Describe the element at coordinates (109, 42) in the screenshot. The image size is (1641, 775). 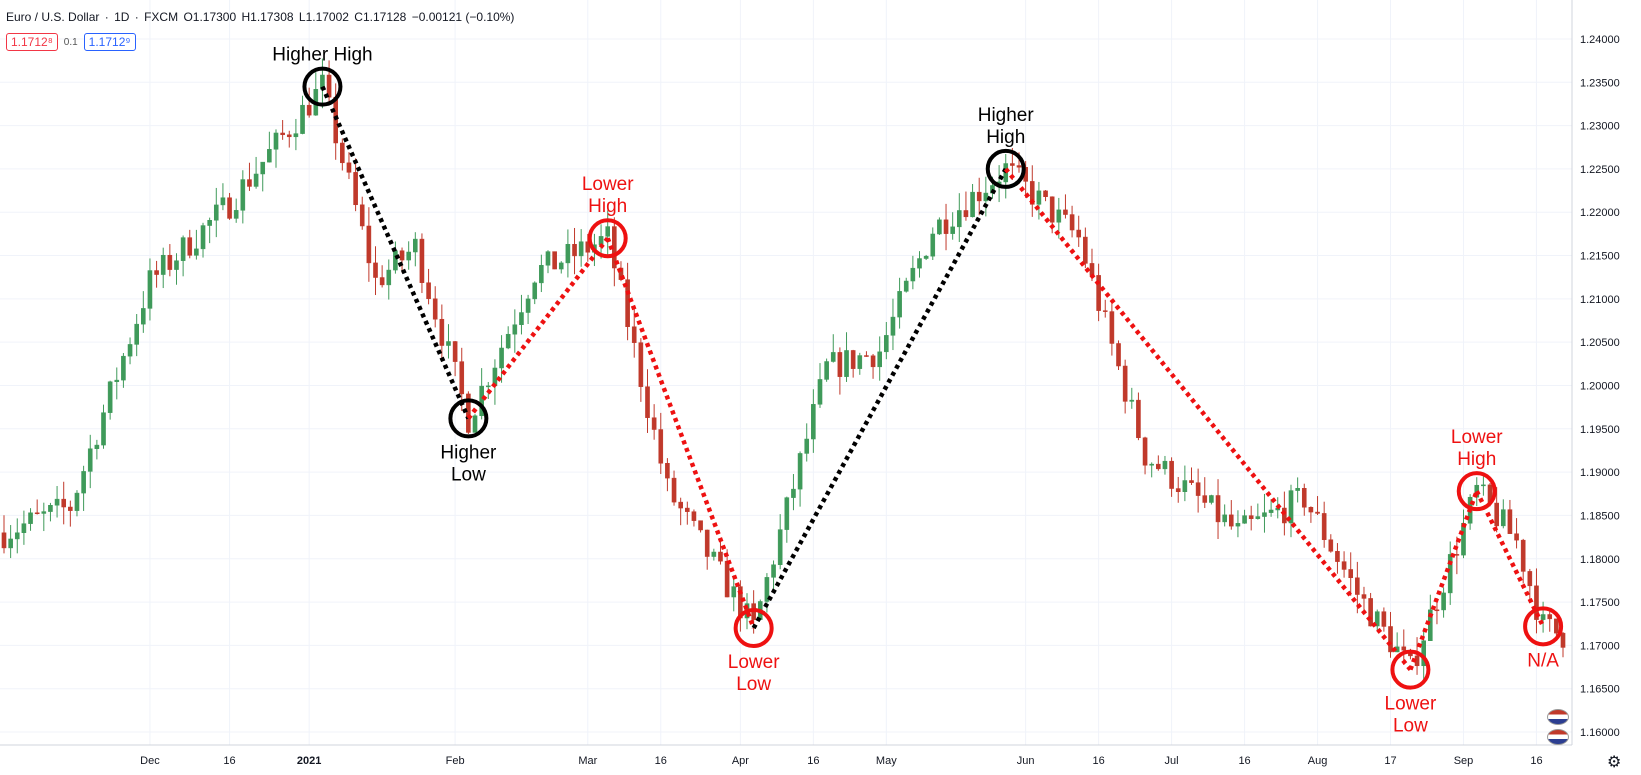
I see `buy-button: 1.1712⁹` at that location.